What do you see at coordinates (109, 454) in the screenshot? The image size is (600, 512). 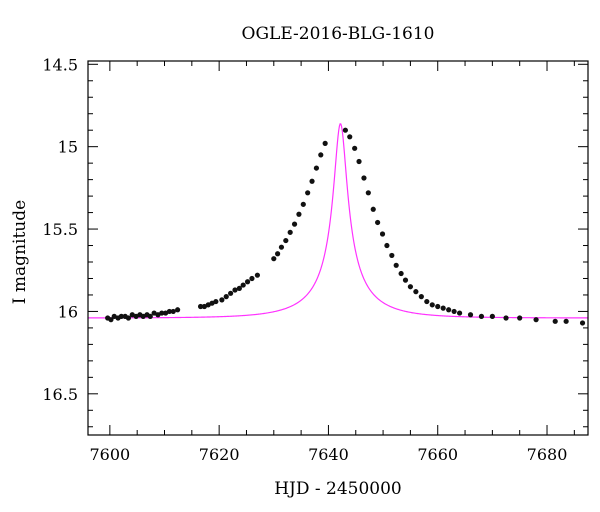 I see `x-tick-label: 7600` at bounding box center [109, 454].